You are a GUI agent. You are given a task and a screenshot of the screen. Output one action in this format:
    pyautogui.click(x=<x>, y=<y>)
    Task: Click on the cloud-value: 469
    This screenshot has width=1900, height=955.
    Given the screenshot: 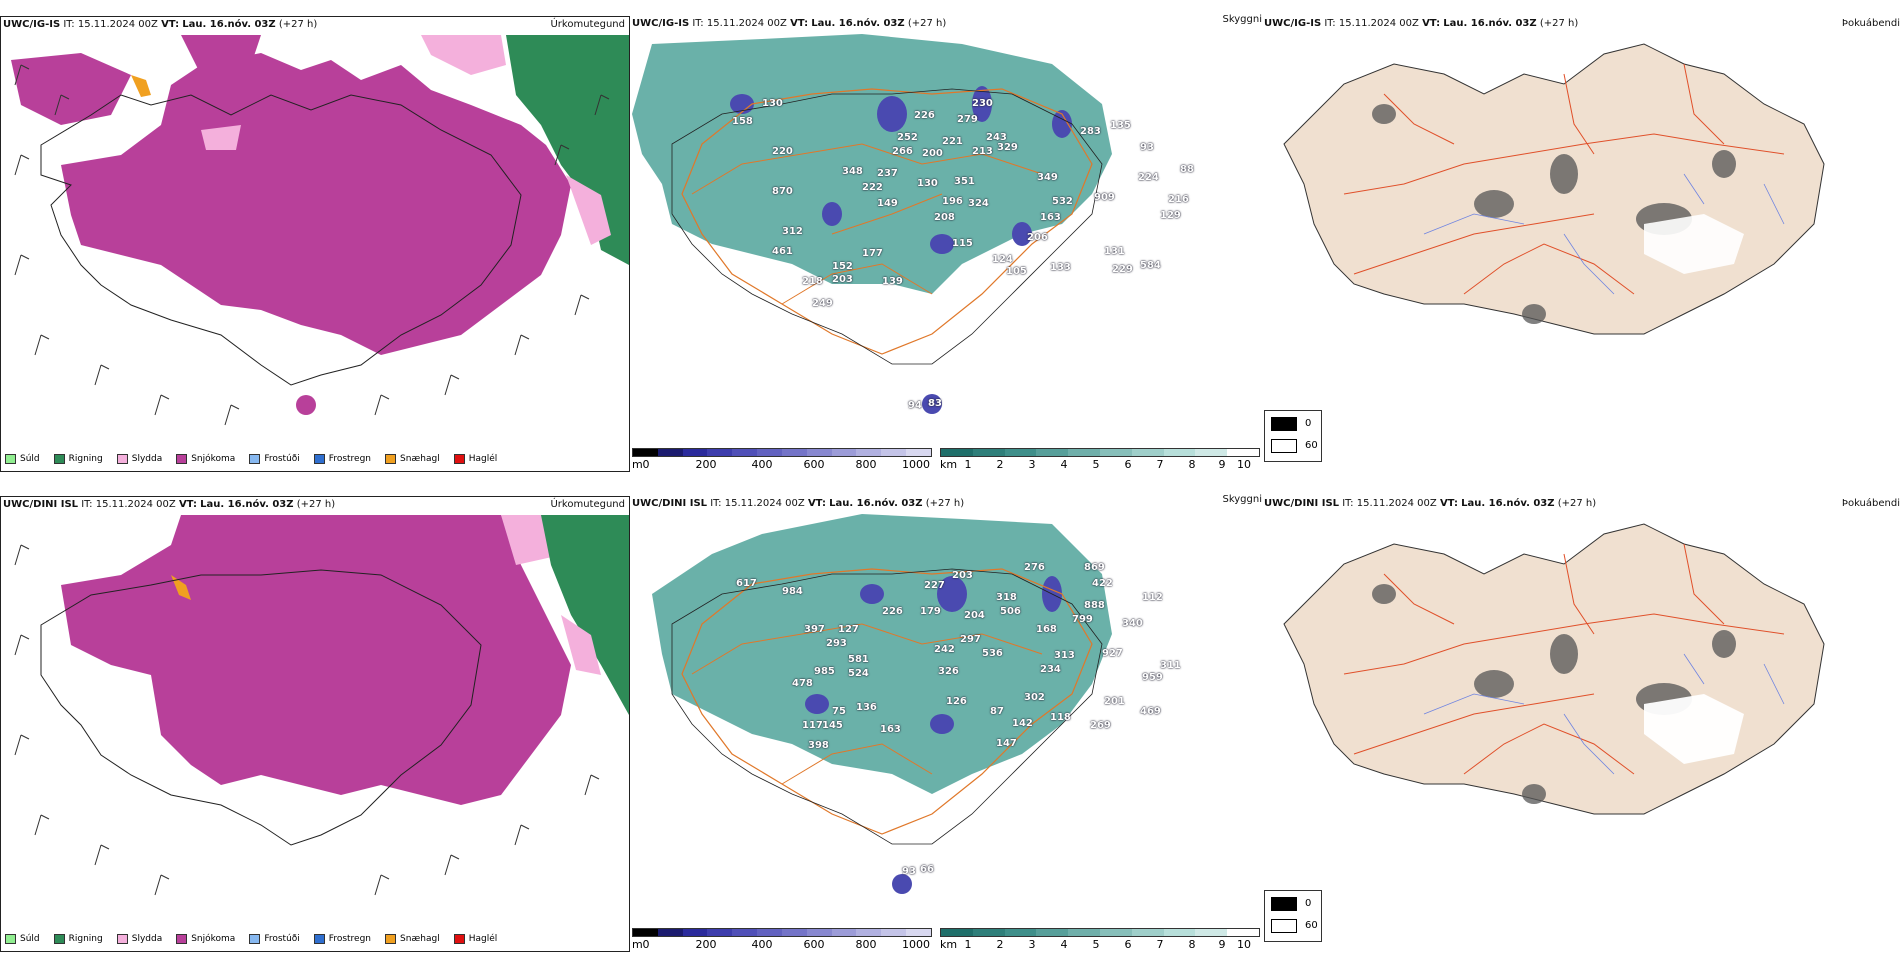 What is the action you would take?
    pyautogui.click(x=1150, y=711)
    